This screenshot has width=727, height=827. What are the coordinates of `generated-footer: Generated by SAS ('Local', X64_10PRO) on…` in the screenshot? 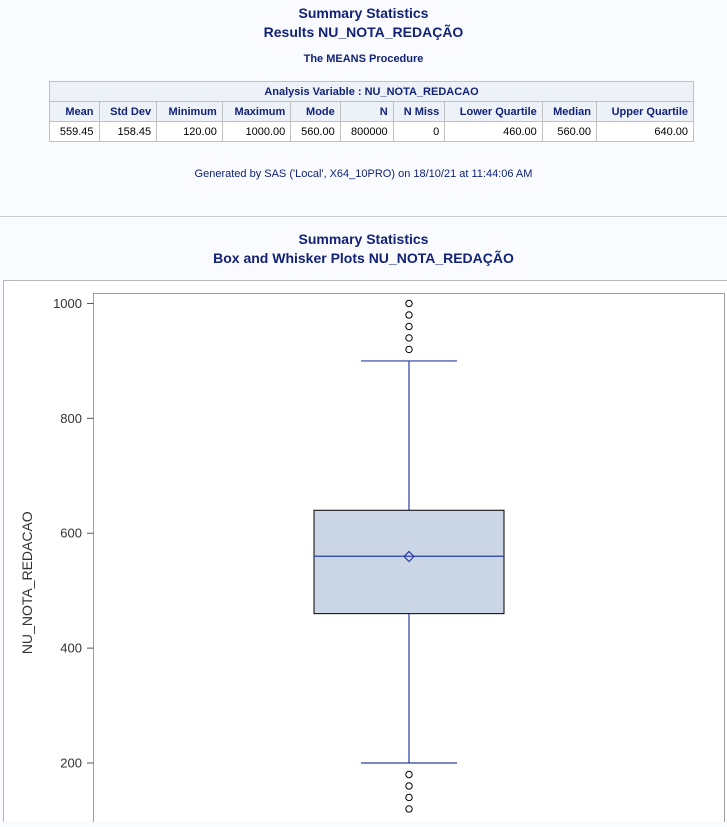 It's located at (363, 174).